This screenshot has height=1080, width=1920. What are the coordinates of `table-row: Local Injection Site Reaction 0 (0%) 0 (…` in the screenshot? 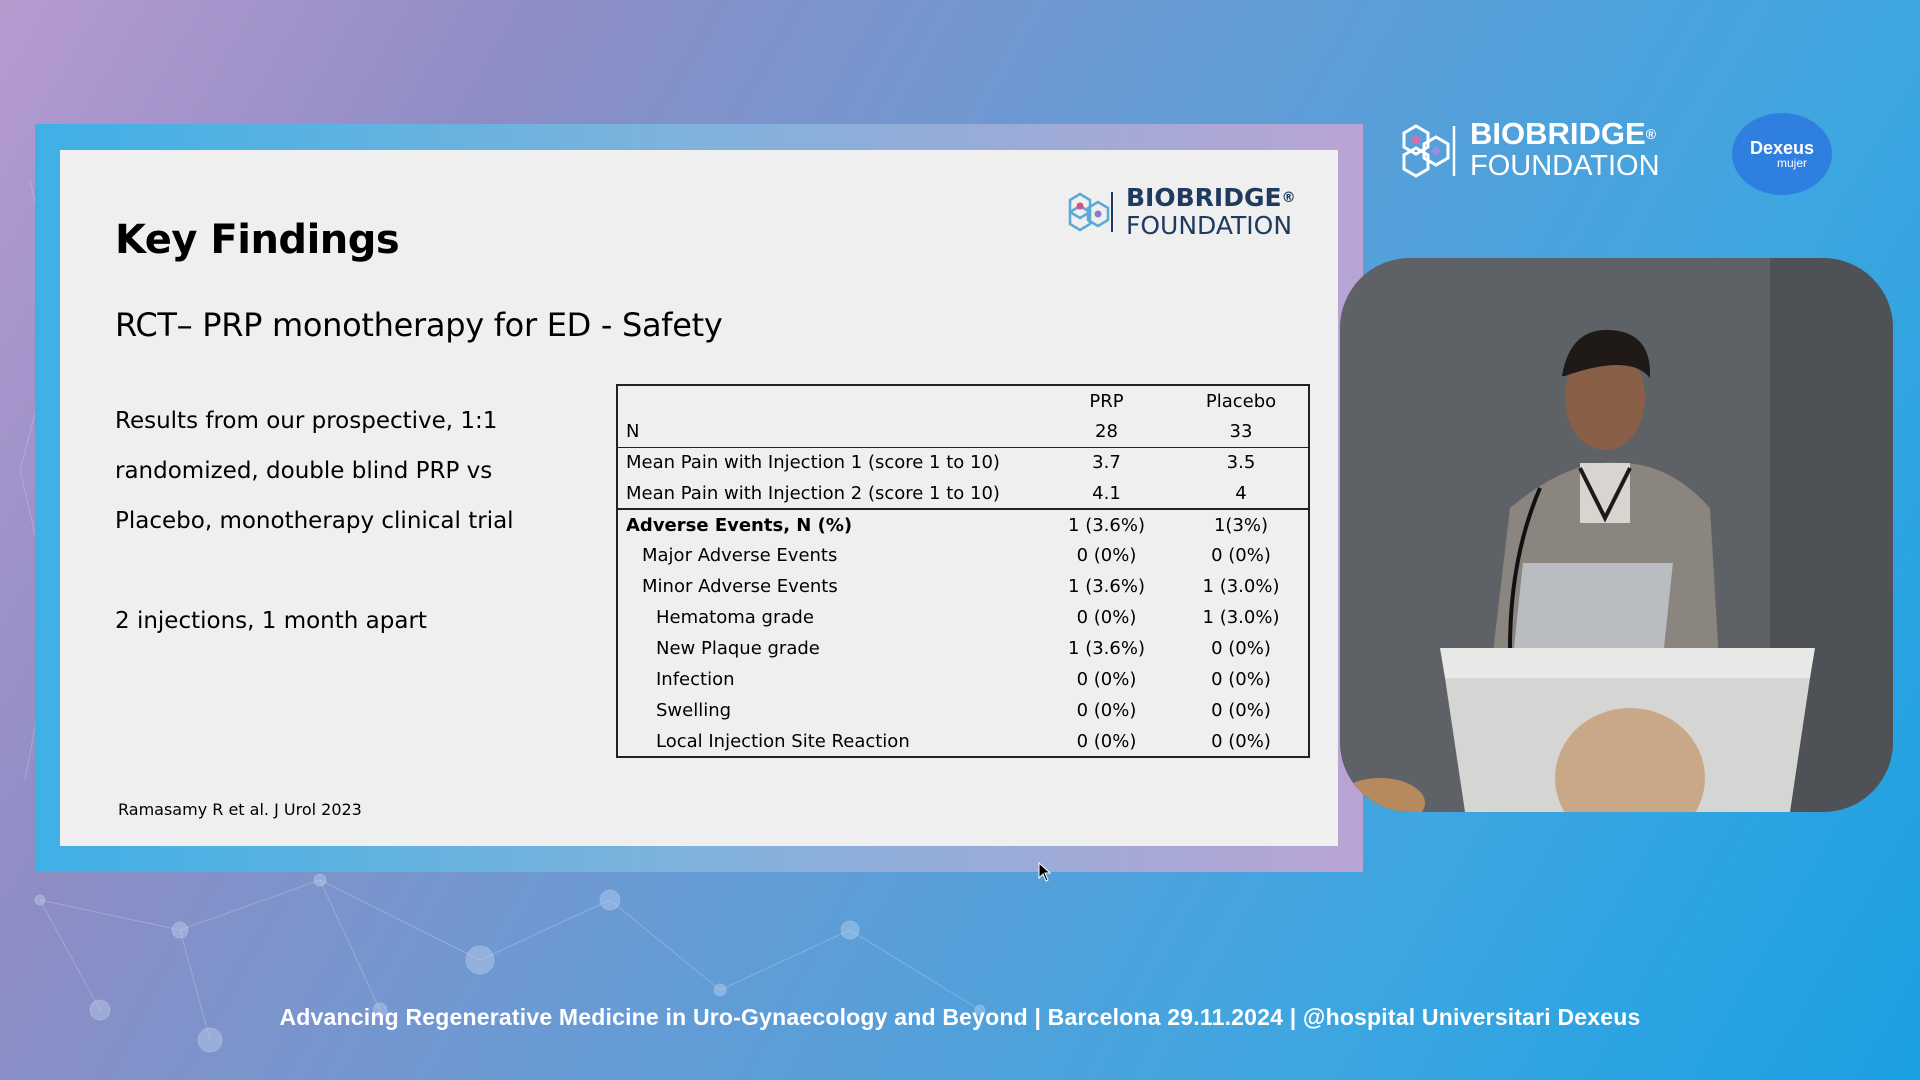 It's located at (963, 741).